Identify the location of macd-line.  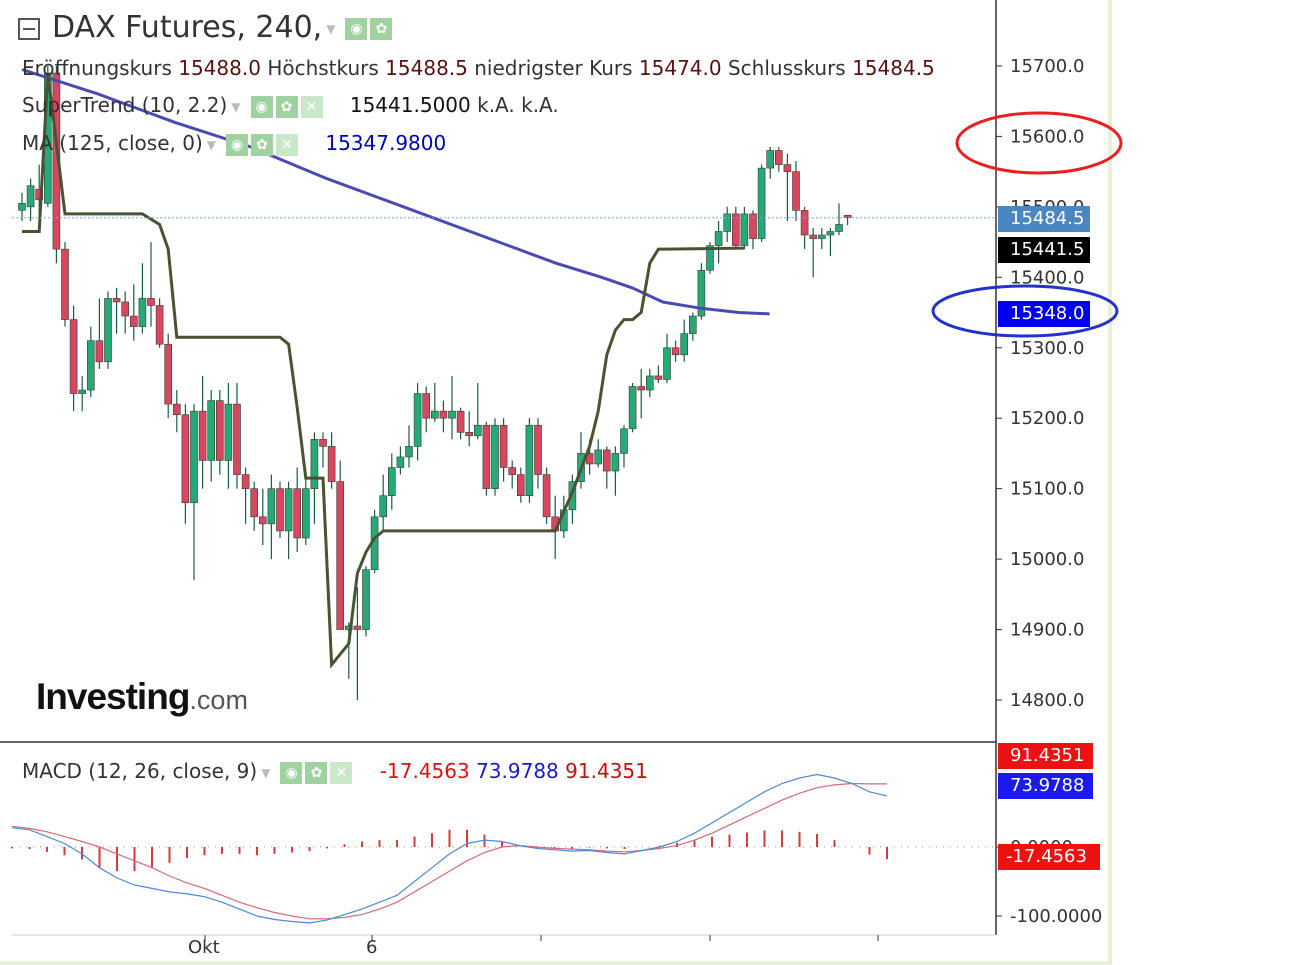
(449, 848).